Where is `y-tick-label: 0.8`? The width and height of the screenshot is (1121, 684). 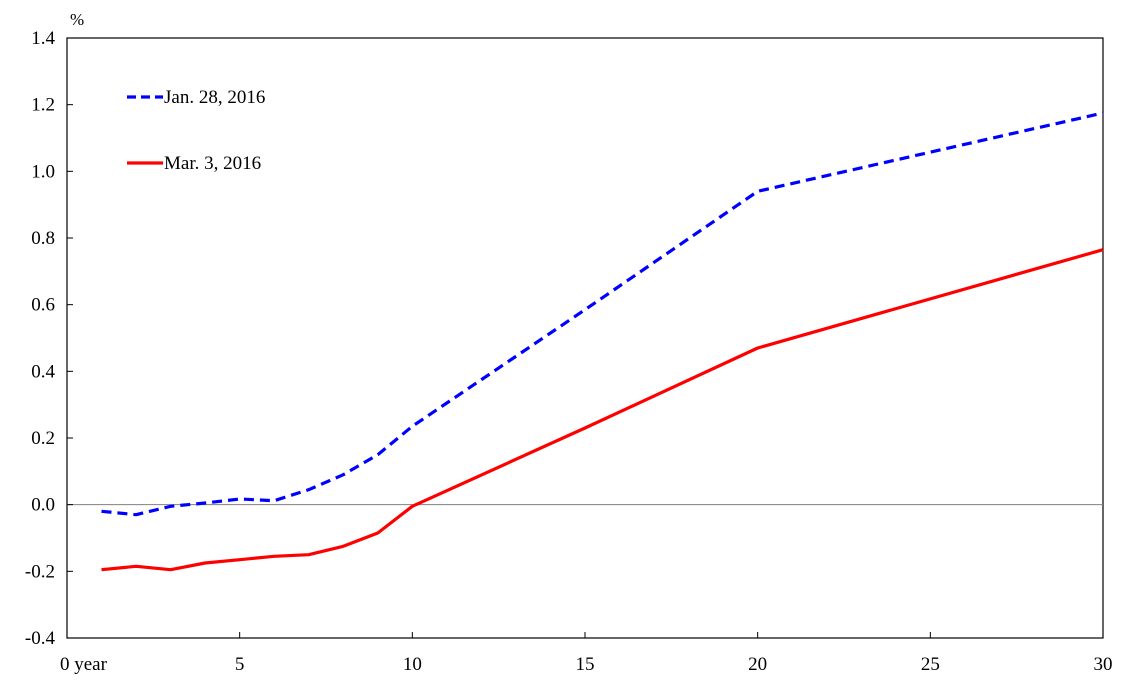 y-tick-label: 0.8 is located at coordinates (43, 238).